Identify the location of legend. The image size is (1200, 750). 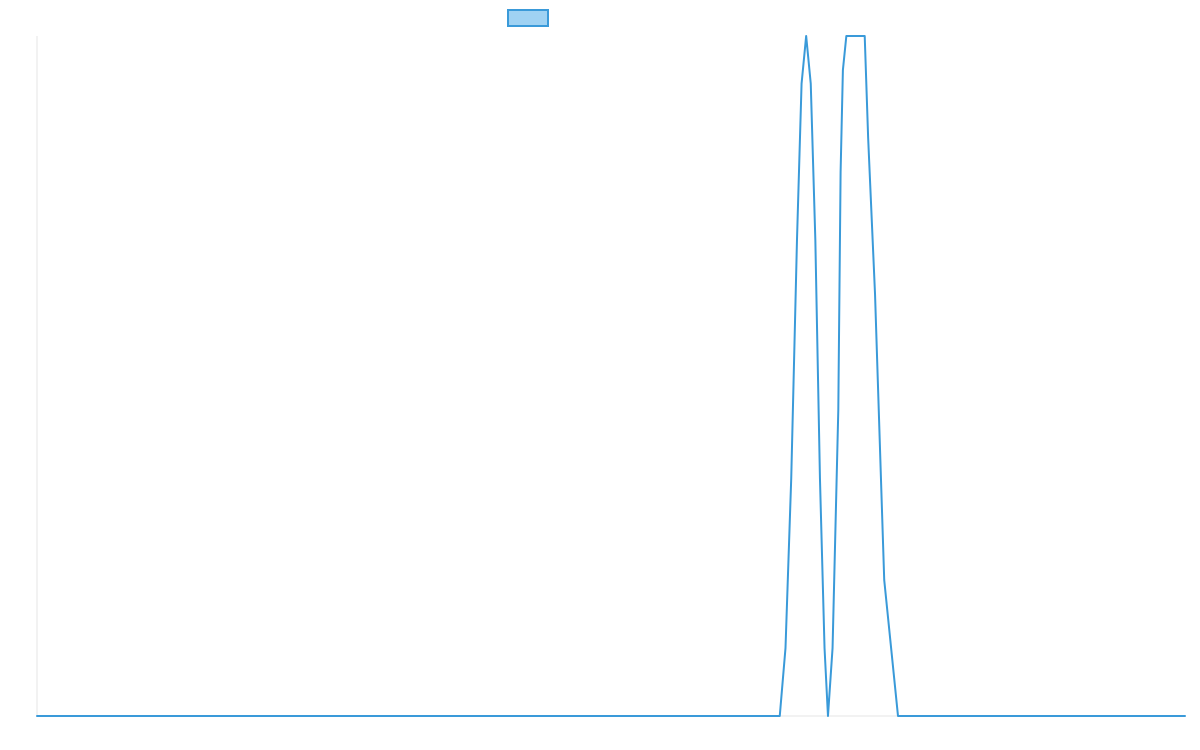
(528, 18).